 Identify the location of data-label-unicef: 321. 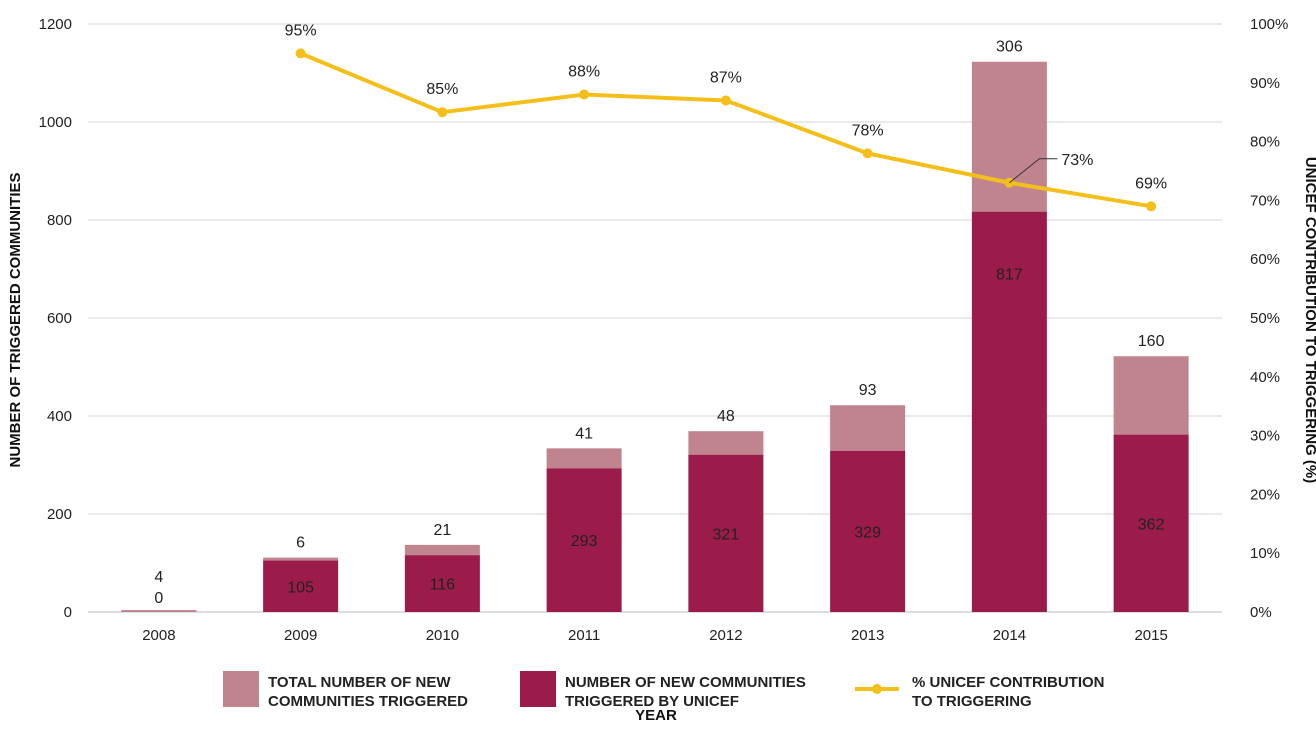
(726, 534).